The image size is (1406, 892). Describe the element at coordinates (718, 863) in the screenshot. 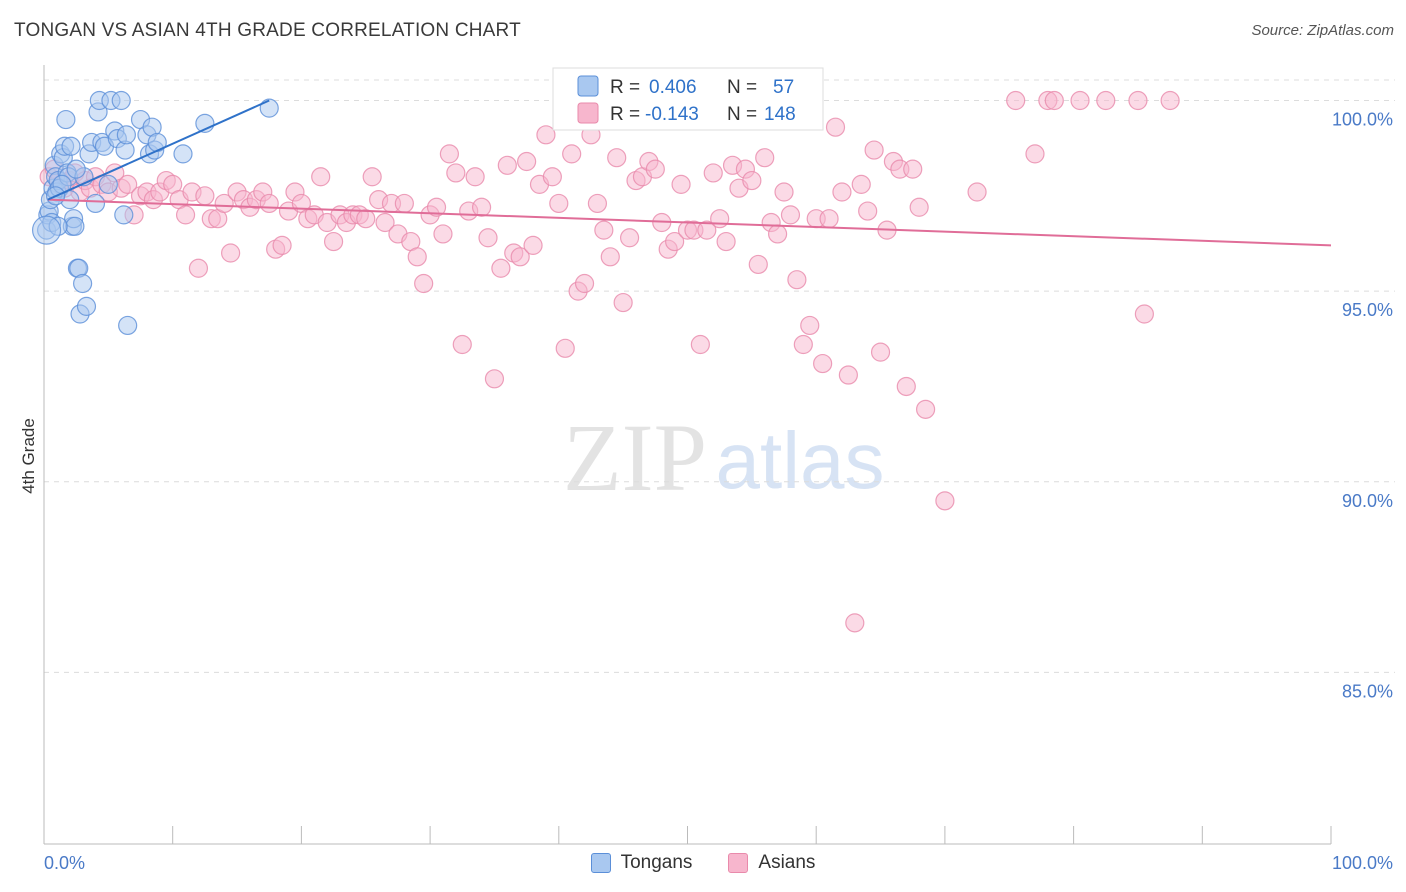

I see `x-tick-labels: 0.0% 100.0%` at that location.